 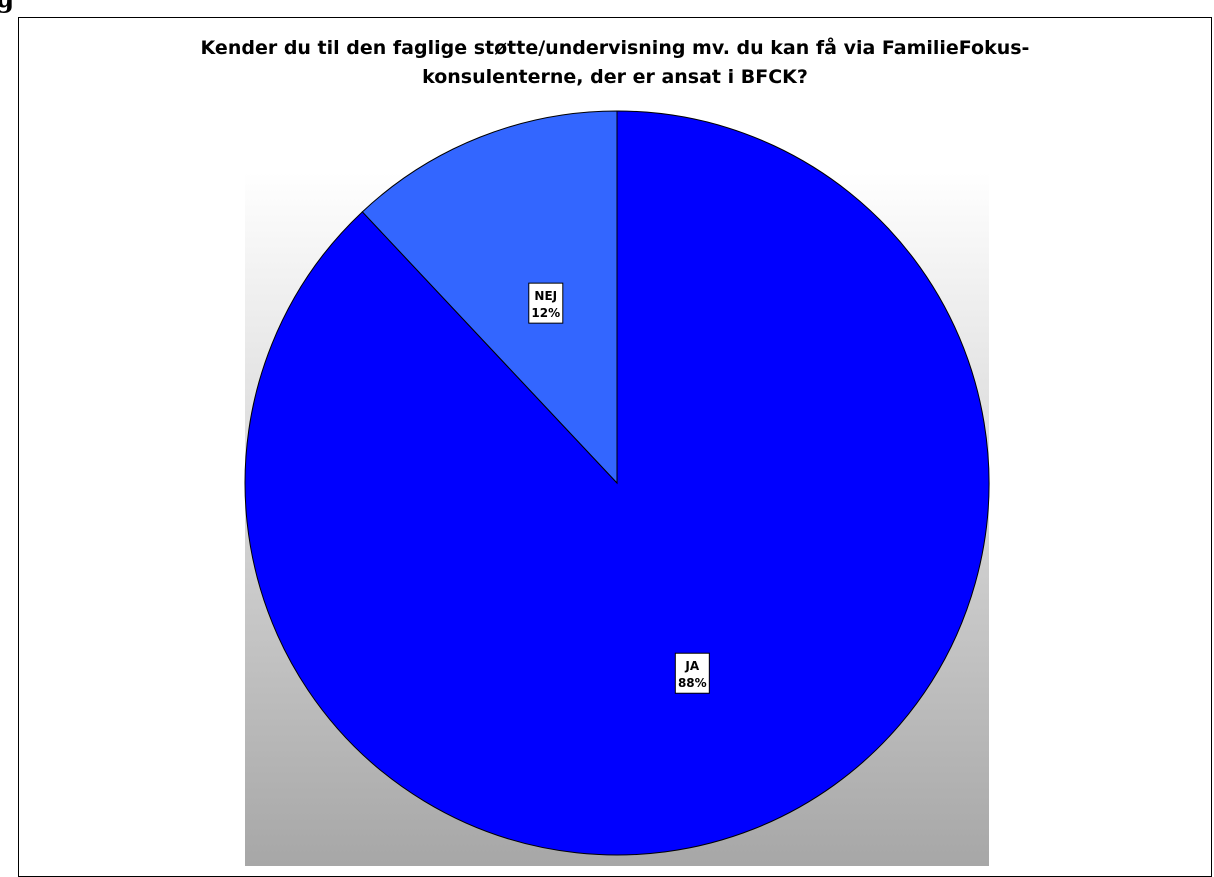 I want to click on data-label-percent: 12%, so click(x=545, y=313).